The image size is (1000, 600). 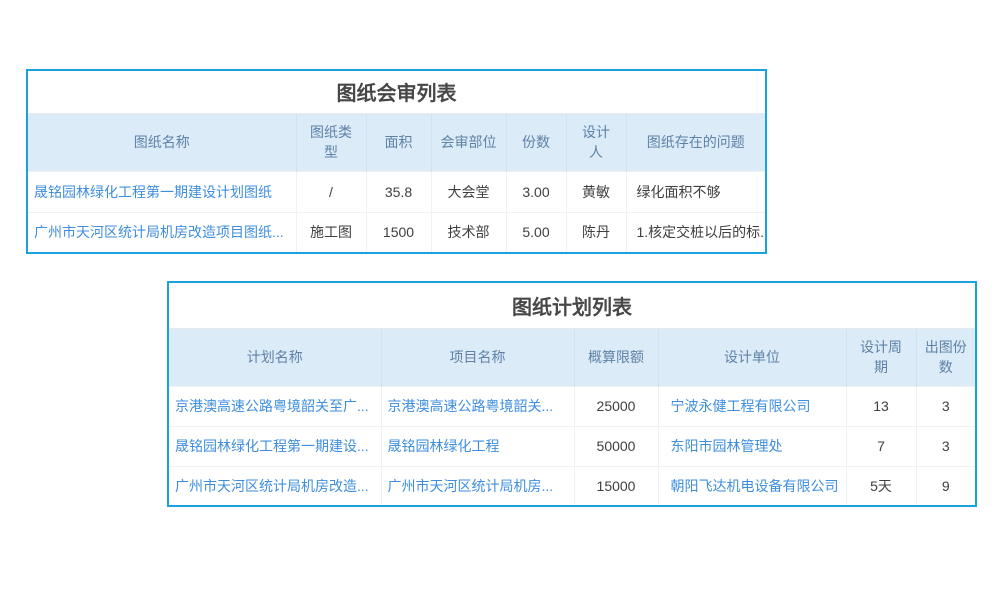 What do you see at coordinates (881, 357) in the screenshot?
I see `col-header-design-period: 设计周期` at bounding box center [881, 357].